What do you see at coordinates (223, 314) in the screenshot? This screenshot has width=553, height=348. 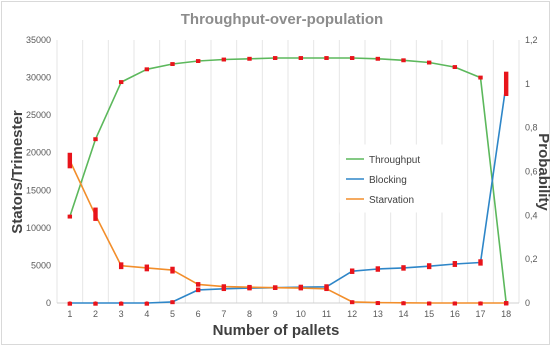 I see `x-tick-label: 7` at bounding box center [223, 314].